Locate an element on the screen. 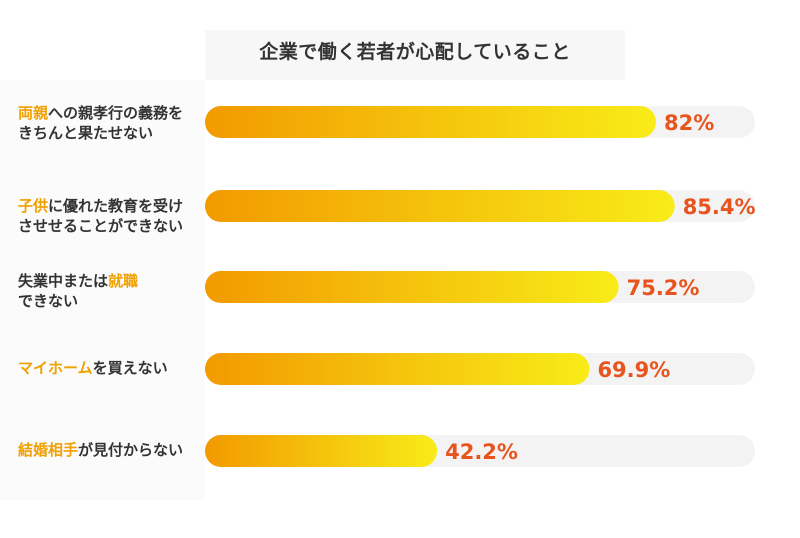  data-label: 69.9% is located at coordinates (633, 370).